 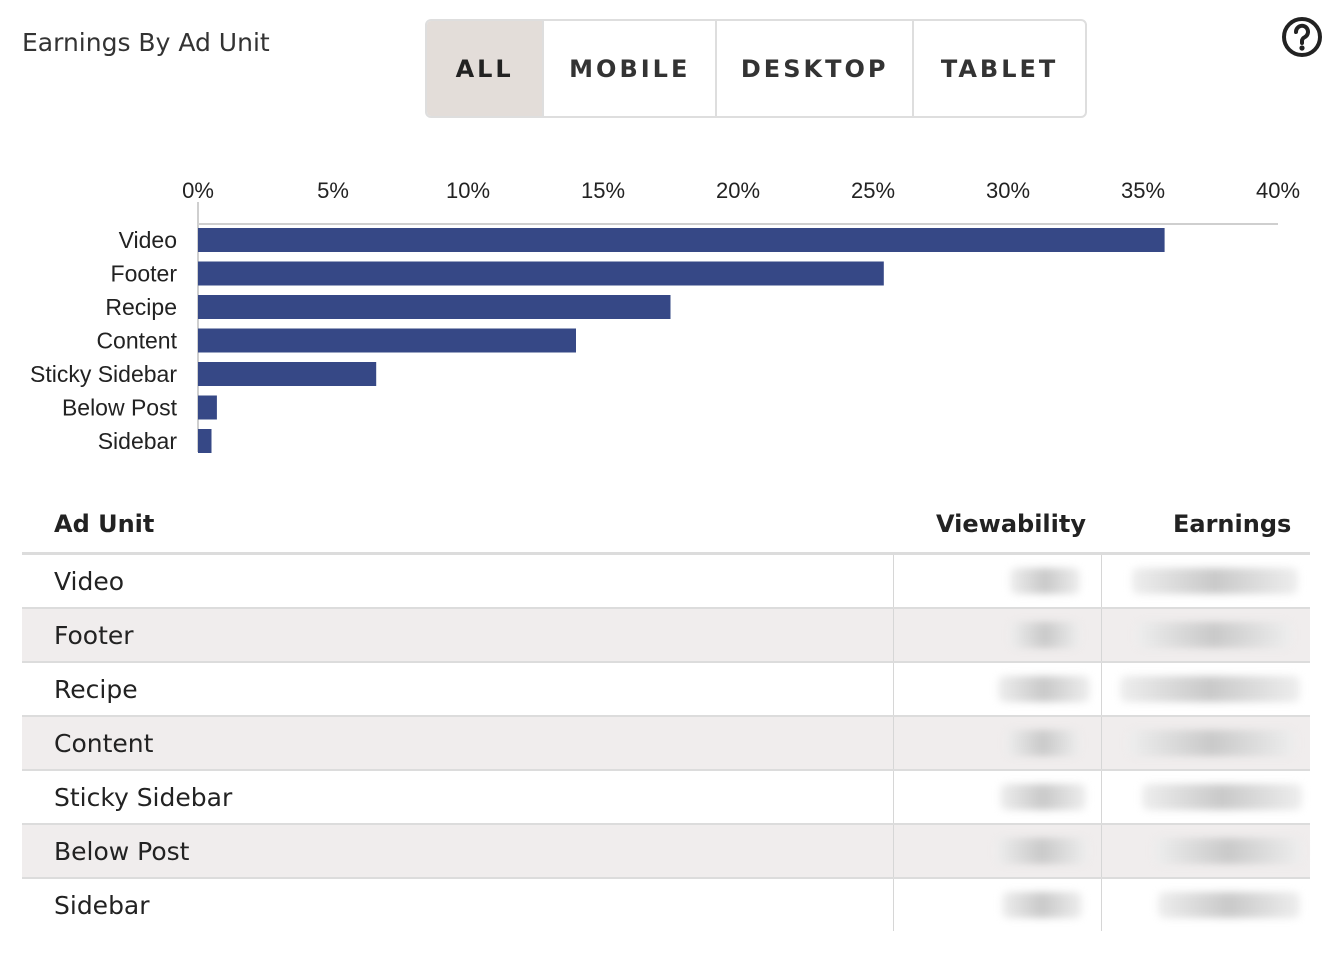 I want to click on bar-below-post, so click(x=207, y=407).